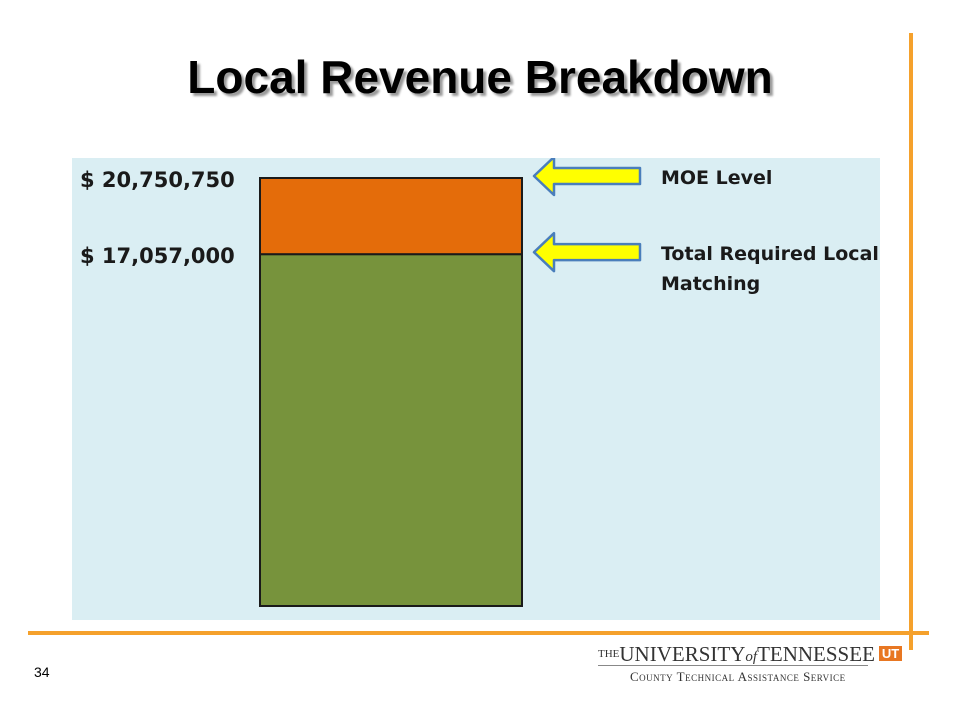  I want to click on annotation-text-2-line-2: Matching, so click(710, 284).